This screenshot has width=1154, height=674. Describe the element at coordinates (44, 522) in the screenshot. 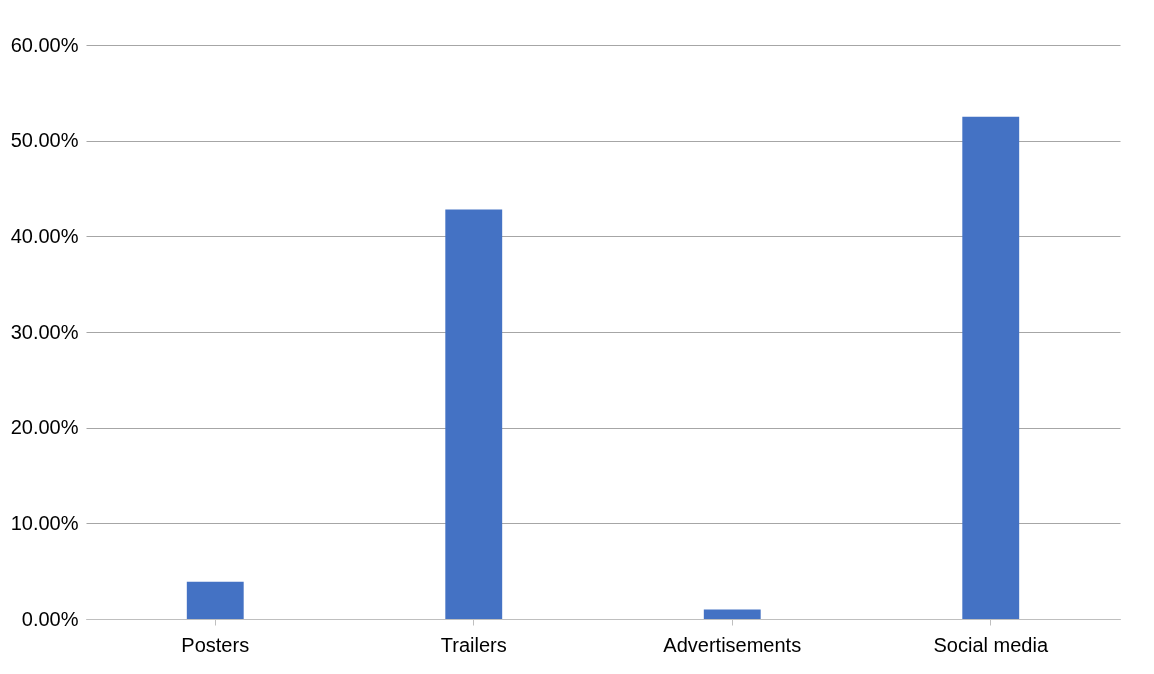

I see `y-tick-label: 10.00%` at that location.